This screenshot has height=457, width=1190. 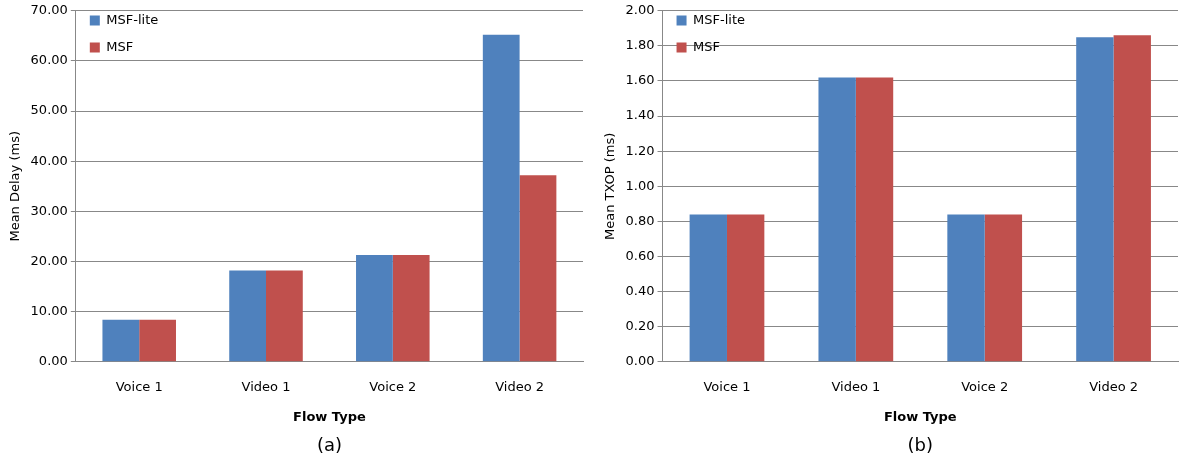 What do you see at coordinates (49, 60) in the screenshot?
I see `y-tick-label: 60.00` at bounding box center [49, 60].